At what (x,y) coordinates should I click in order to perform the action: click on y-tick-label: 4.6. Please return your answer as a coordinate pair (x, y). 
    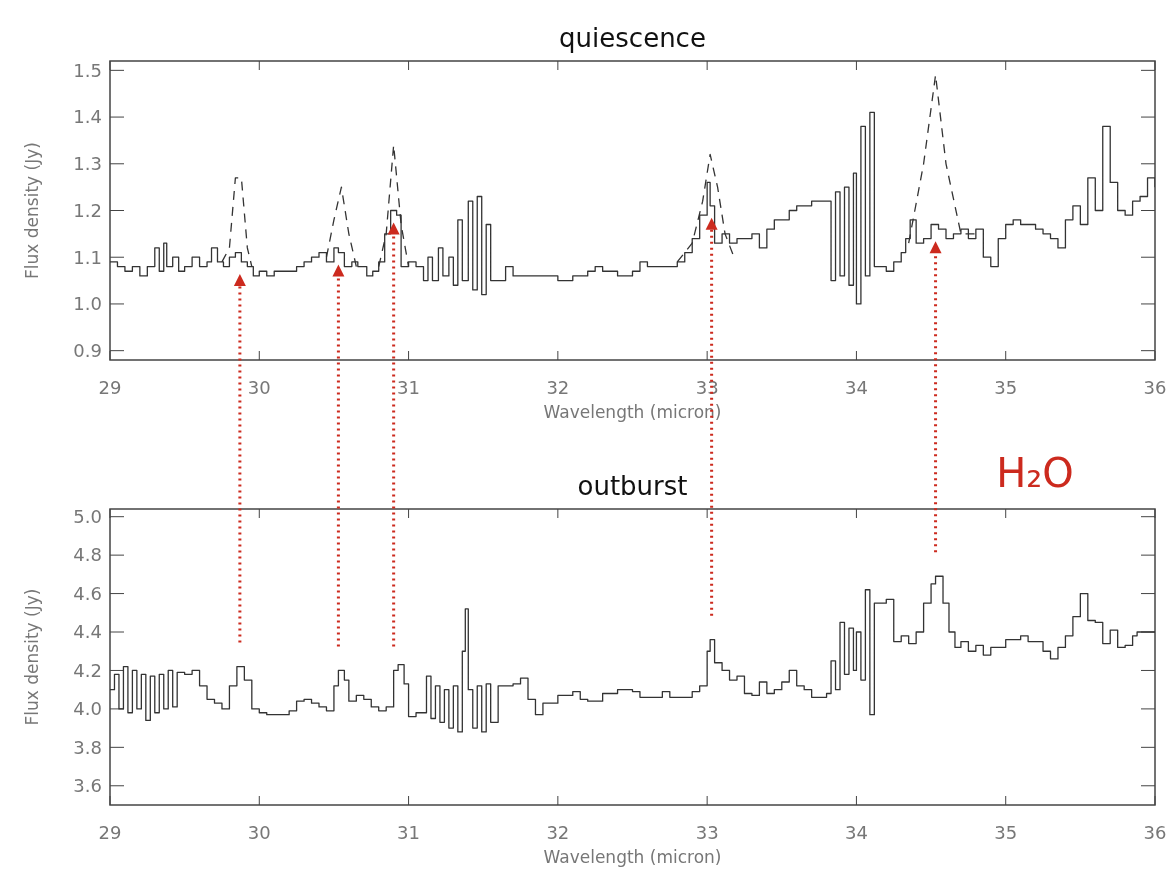
    Looking at the image, I should click on (87, 593).